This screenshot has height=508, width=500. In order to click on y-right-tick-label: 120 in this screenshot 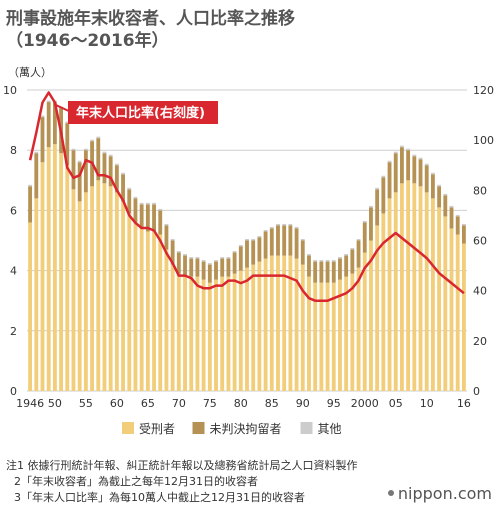, I will do `click(483, 90)`.